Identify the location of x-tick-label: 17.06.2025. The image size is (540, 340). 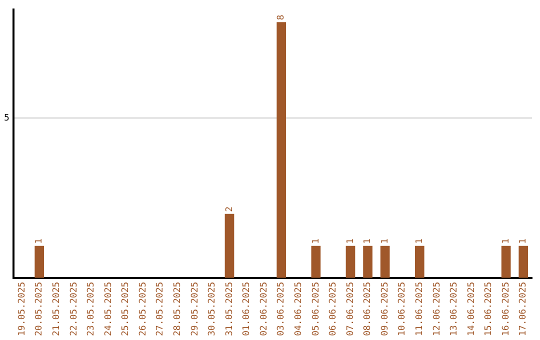
(523, 309).